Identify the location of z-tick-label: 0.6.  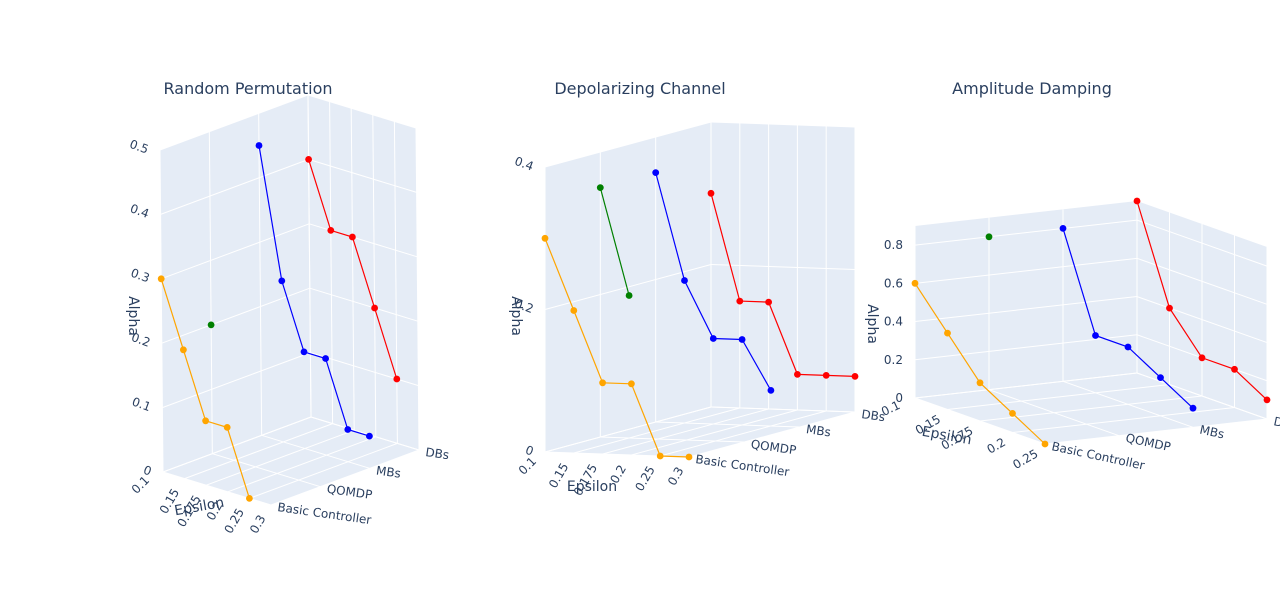
(893, 283).